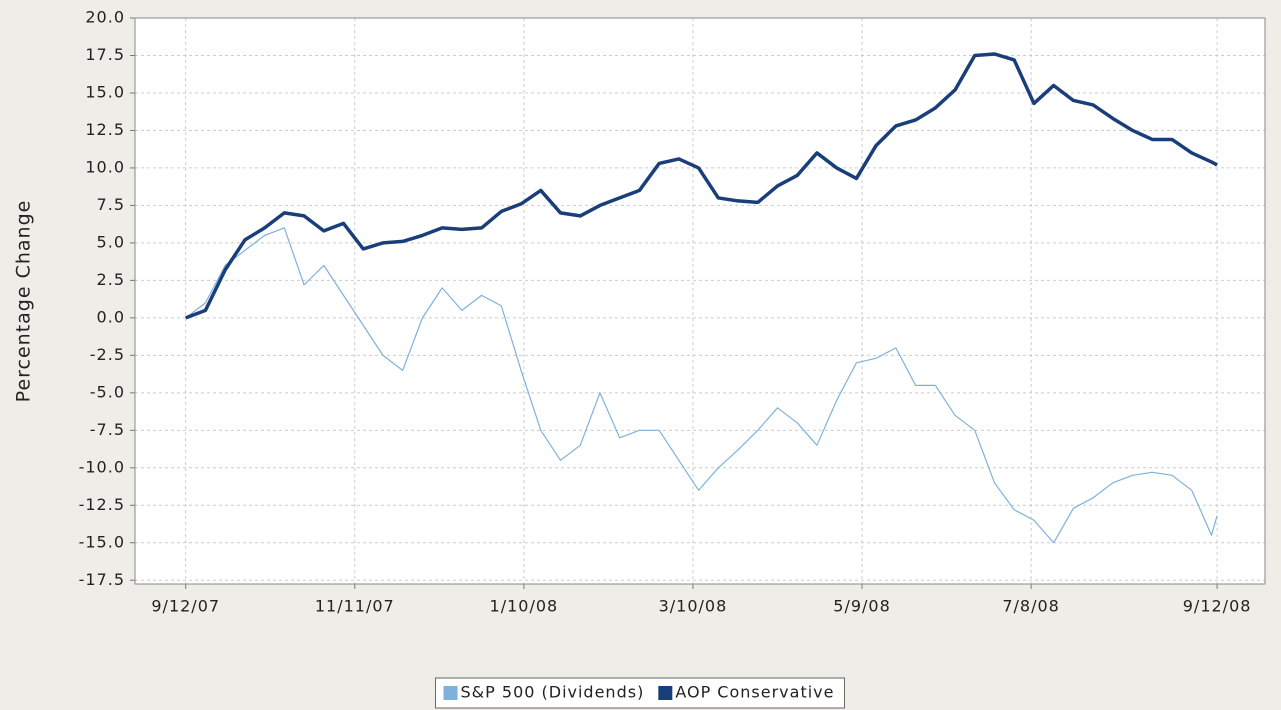 The height and width of the screenshot is (710, 1281). I want to click on y-tick-label: -15.0, so click(102, 541).